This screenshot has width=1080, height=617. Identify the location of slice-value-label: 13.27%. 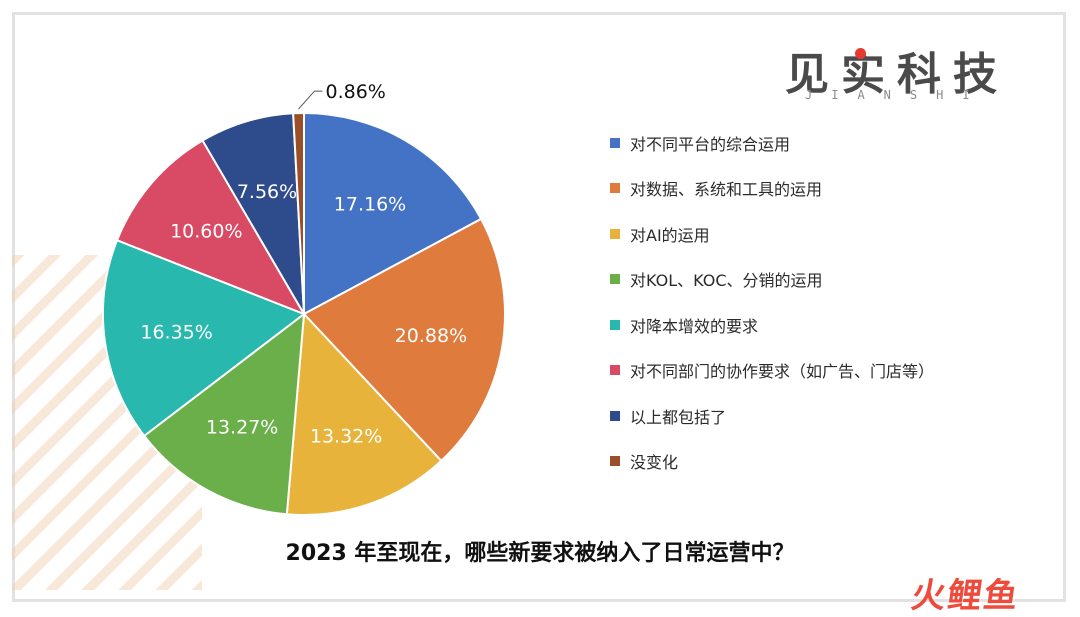
(242, 428).